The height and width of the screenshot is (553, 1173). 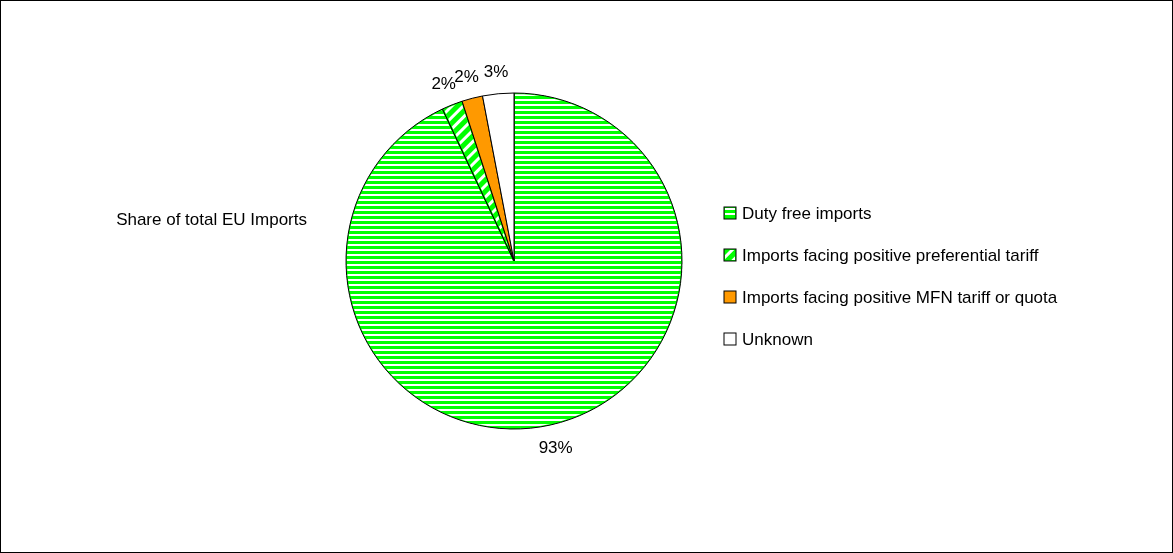 I want to click on legend-label: Imports facing positive preferential tariff, so click(x=890, y=255).